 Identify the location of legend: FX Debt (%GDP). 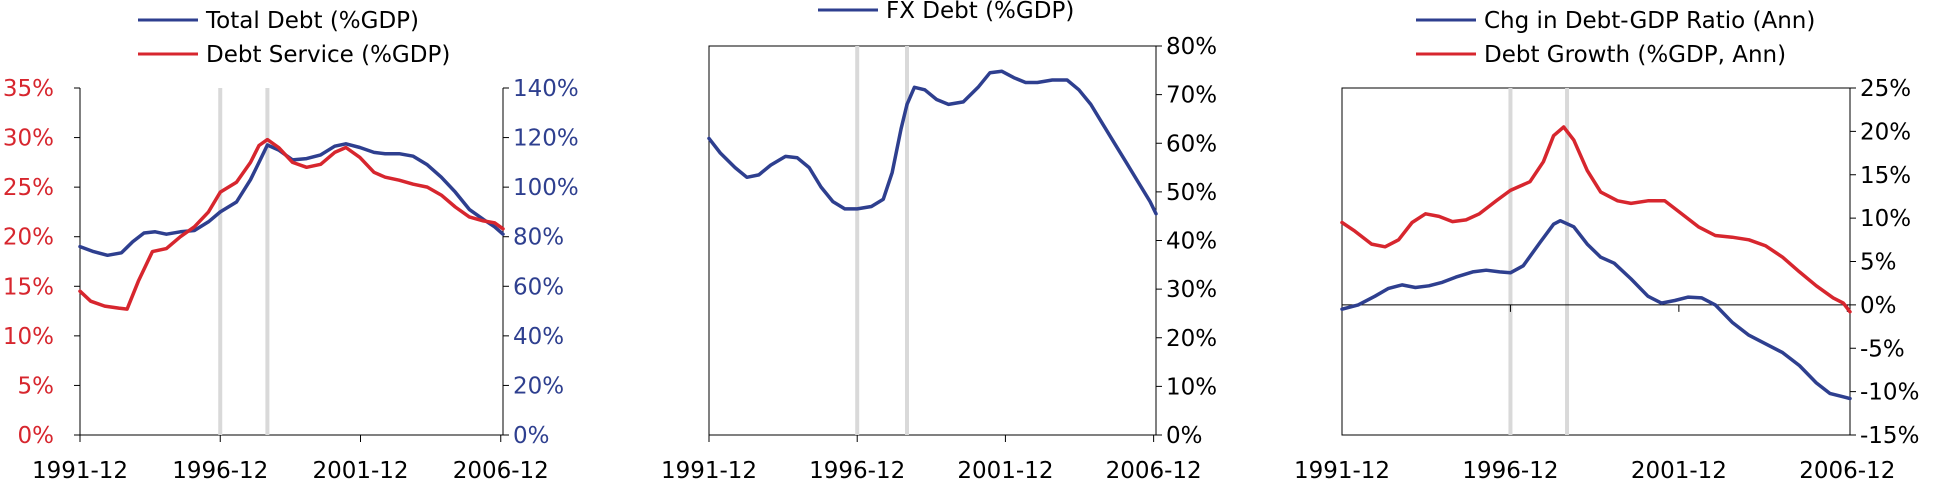
(946, 12).